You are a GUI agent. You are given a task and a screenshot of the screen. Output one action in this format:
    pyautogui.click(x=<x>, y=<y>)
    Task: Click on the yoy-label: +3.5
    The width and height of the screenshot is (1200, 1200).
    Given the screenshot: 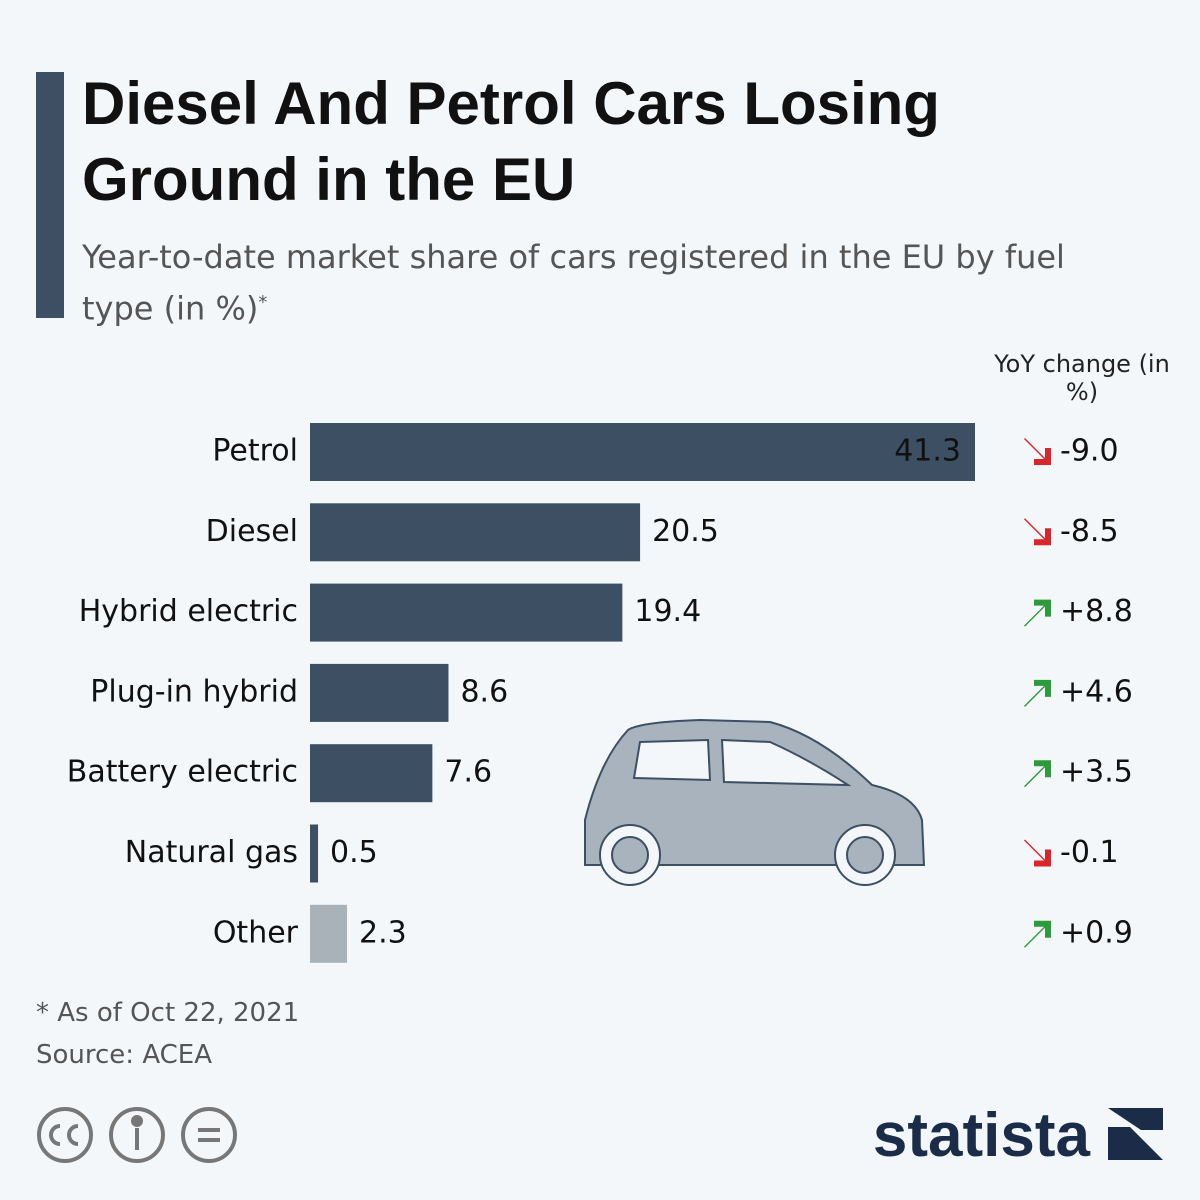 What is the action you would take?
    pyautogui.click(x=1096, y=772)
    